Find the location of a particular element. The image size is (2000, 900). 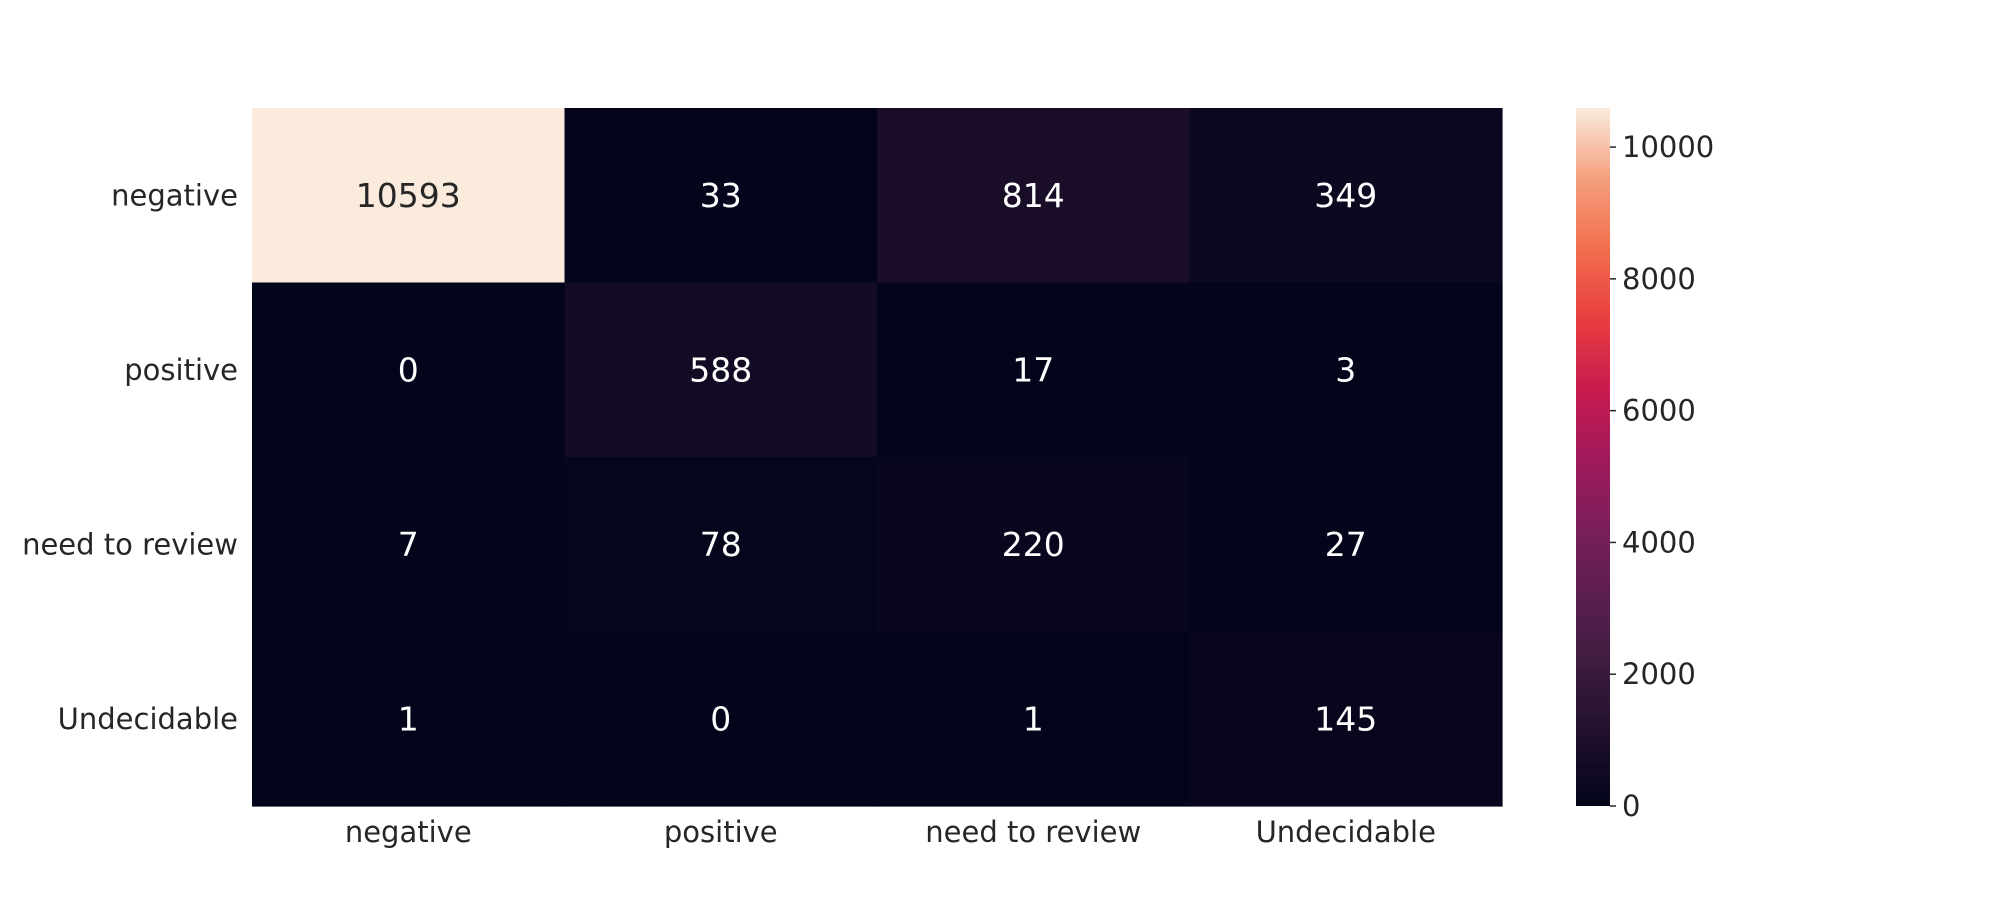

colorbar-ticks: 0 2000 4000 6000 8000 10000 is located at coordinates (1662, 476).